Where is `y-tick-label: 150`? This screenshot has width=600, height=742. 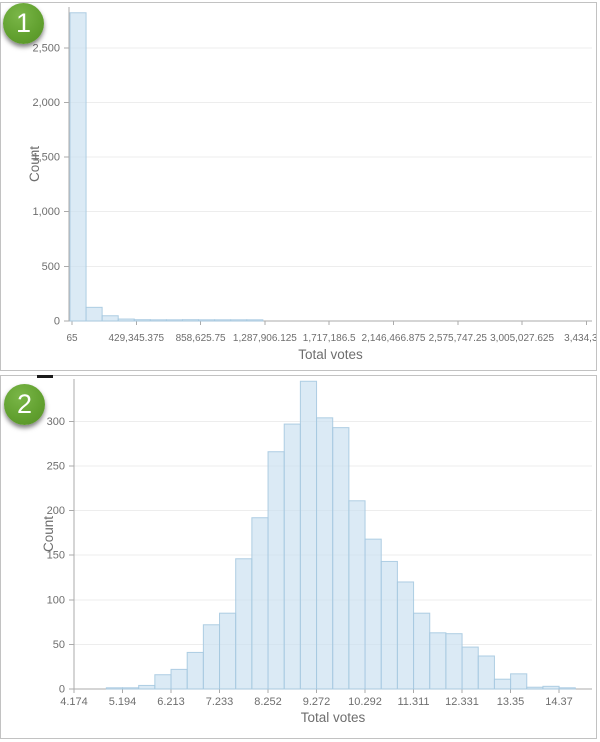 y-tick-label: 150 is located at coordinates (56, 556).